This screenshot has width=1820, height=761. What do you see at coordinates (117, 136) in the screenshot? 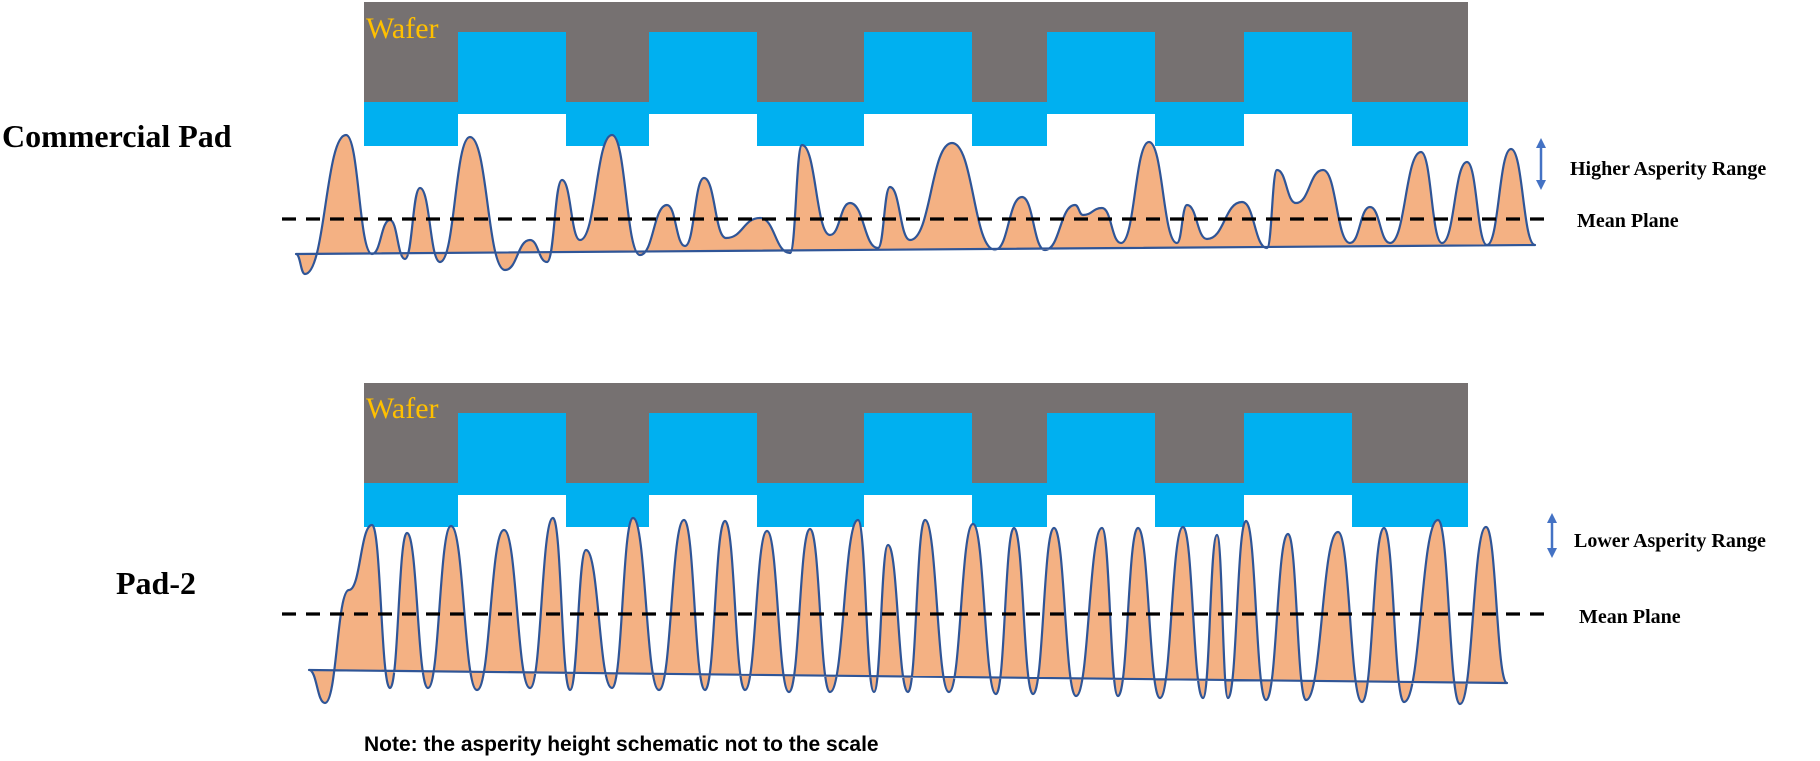
I see `pad-label: Commercial Pad` at bounding box center [117, 136].